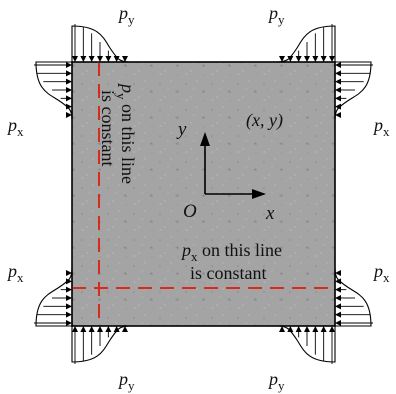 The width and height of the screenshot is (396, 394). Describe the element at coordinates (264, 120) in the screenshot. I see `point-label: (x, y)` at that location.